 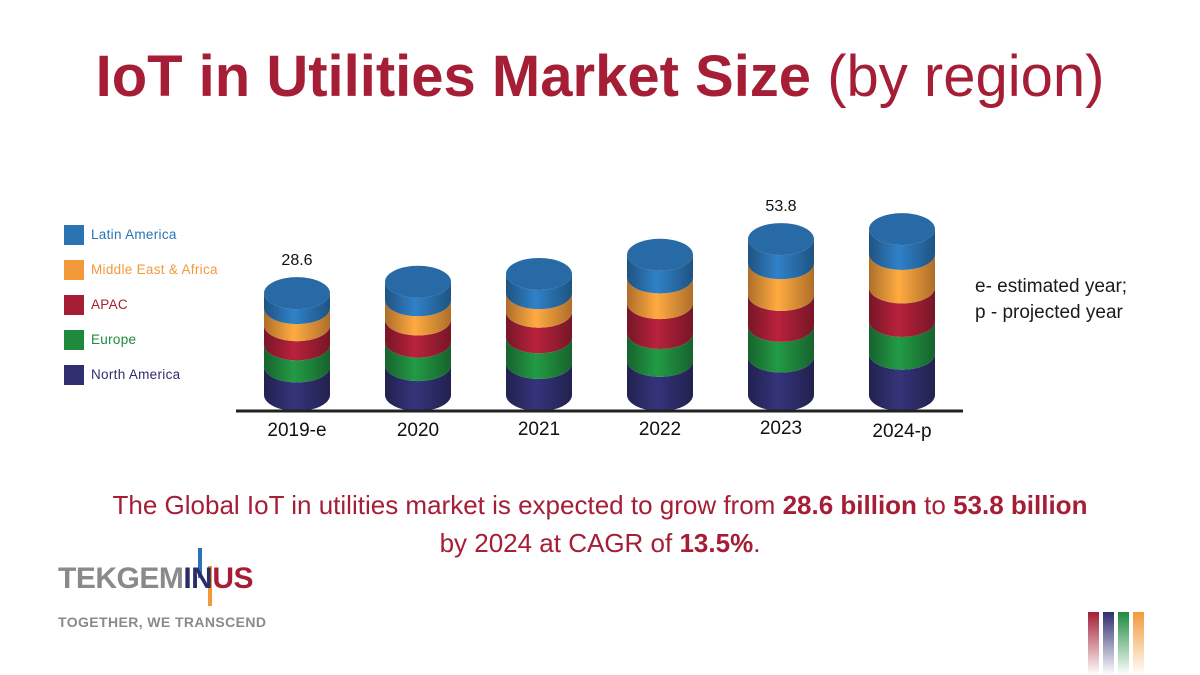 I want to click on year-legend-note: e- estimated year; p - projected year, so click(x=1051, y=300).